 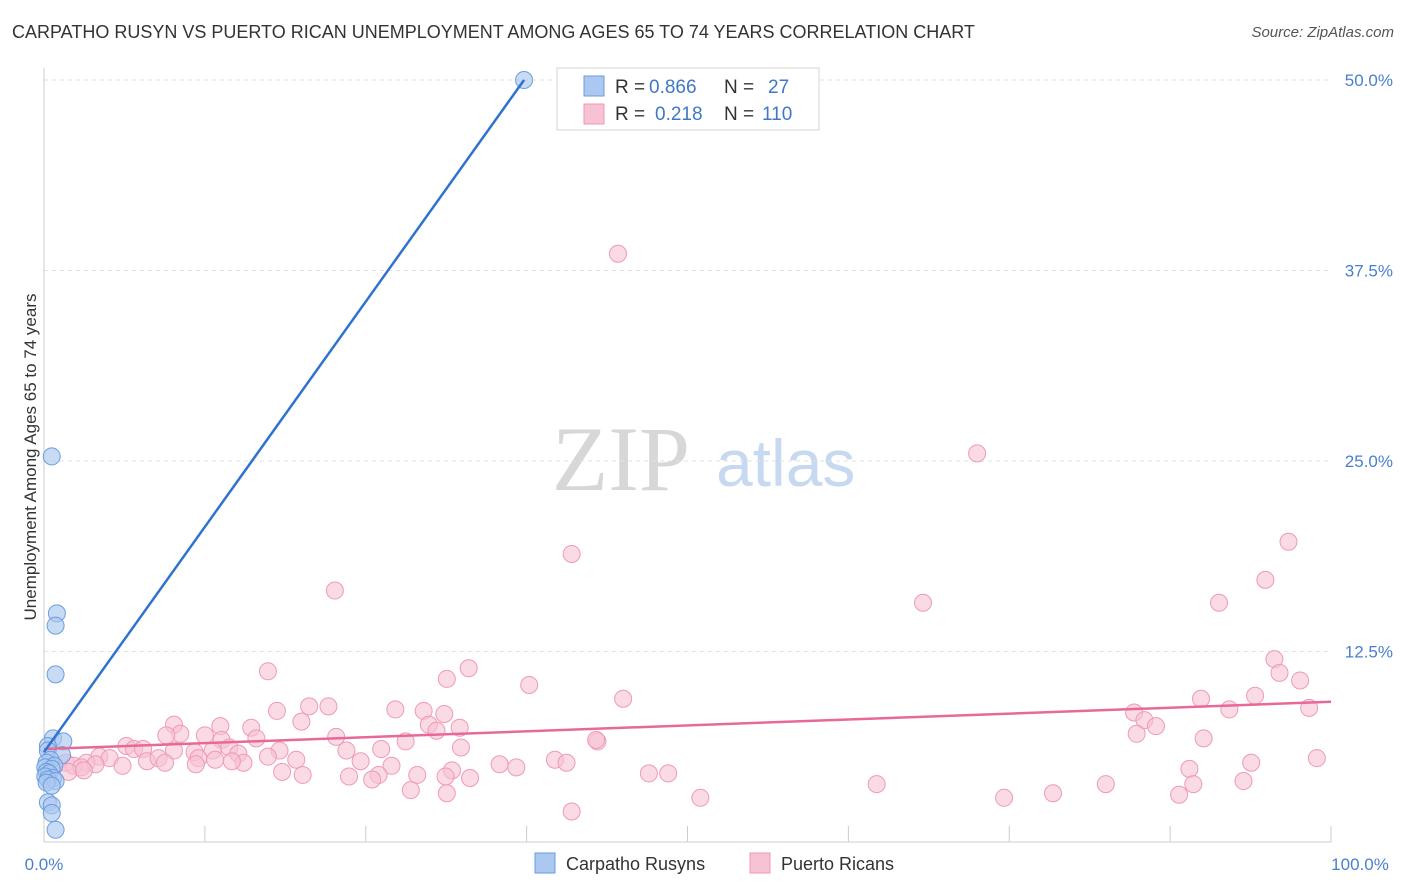 What do you see at coordinates (760, 863) in the screenshot?
I see `series-legend-swatch-puerto` at bounding box center [760, 863].